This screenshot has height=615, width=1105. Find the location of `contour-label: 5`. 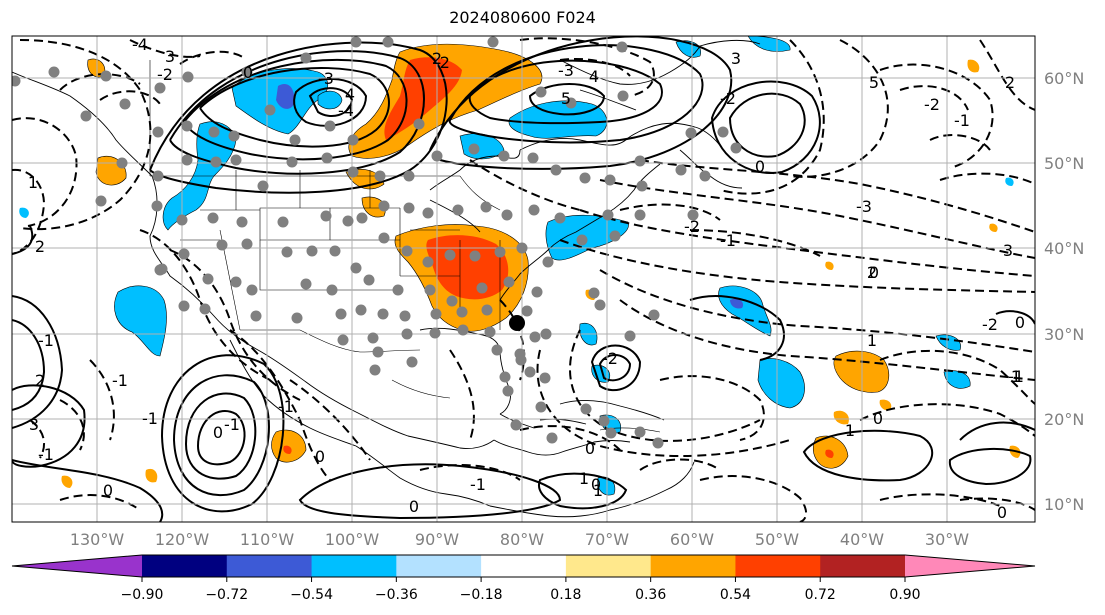

contour-label: 5 is located at coordinates (566, 98).